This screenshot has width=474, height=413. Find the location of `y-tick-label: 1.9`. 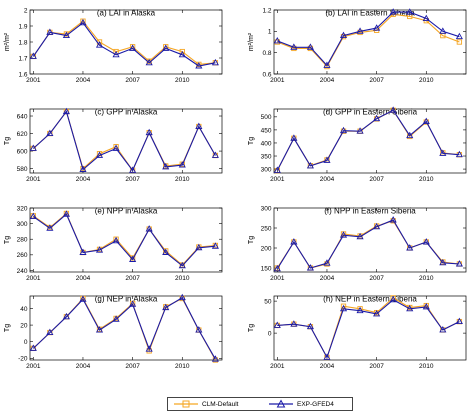

y-tick-label: 1.9 is located at coordinates (22, 26).